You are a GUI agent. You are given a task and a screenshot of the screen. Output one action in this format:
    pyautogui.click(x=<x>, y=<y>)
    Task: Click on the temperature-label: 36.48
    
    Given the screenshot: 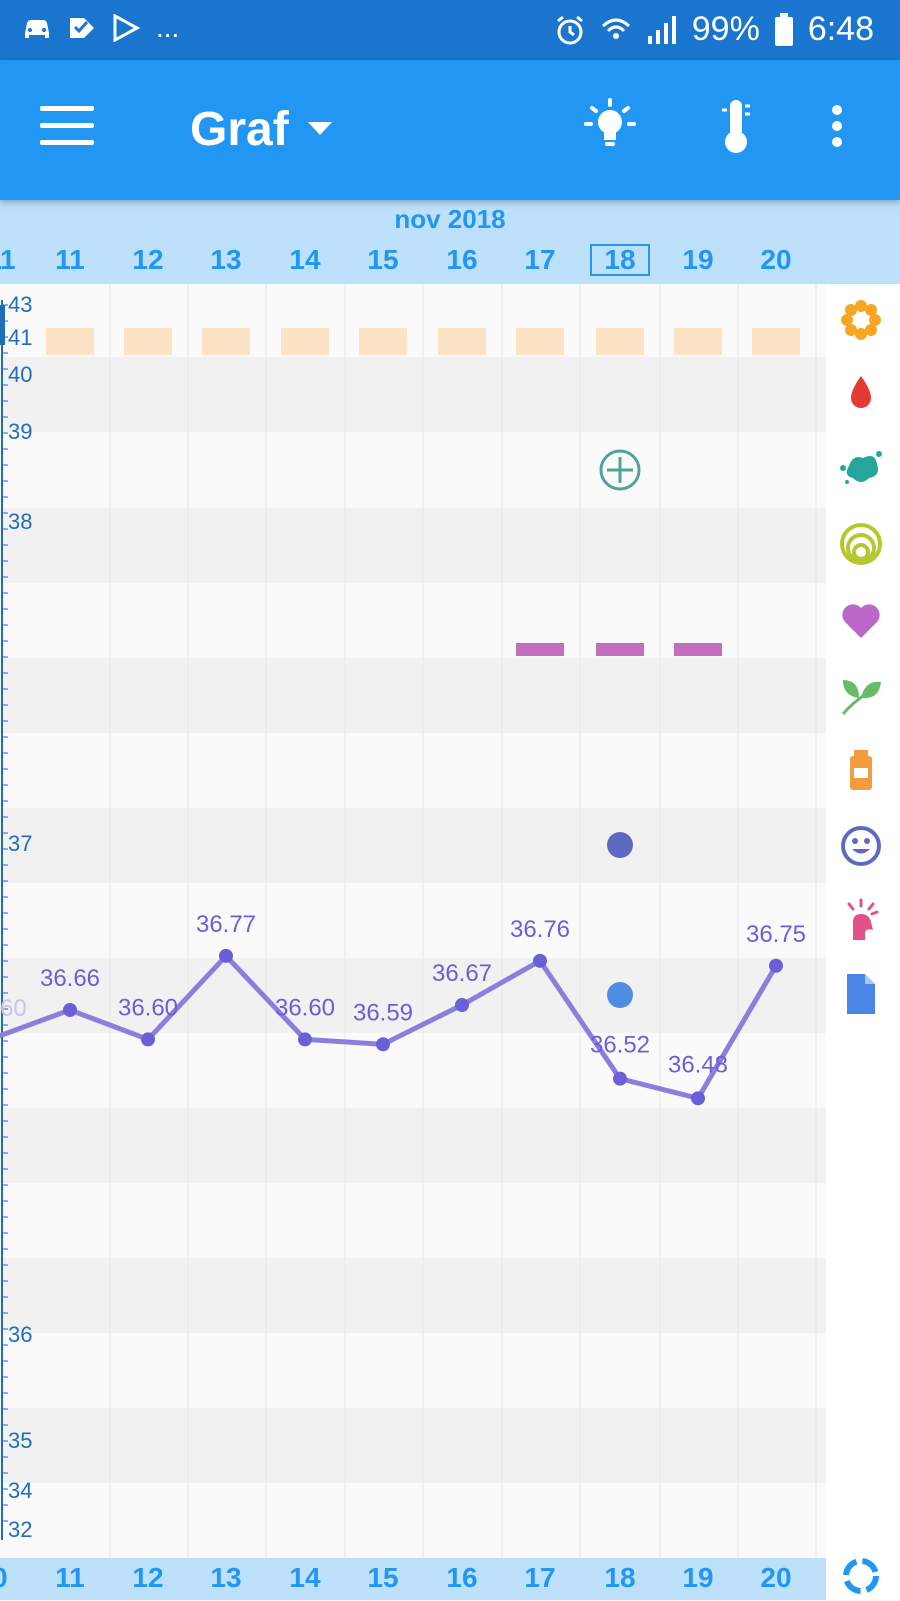 What is the action you would take?
    pyautogui.click(x=698, y=1064)
    